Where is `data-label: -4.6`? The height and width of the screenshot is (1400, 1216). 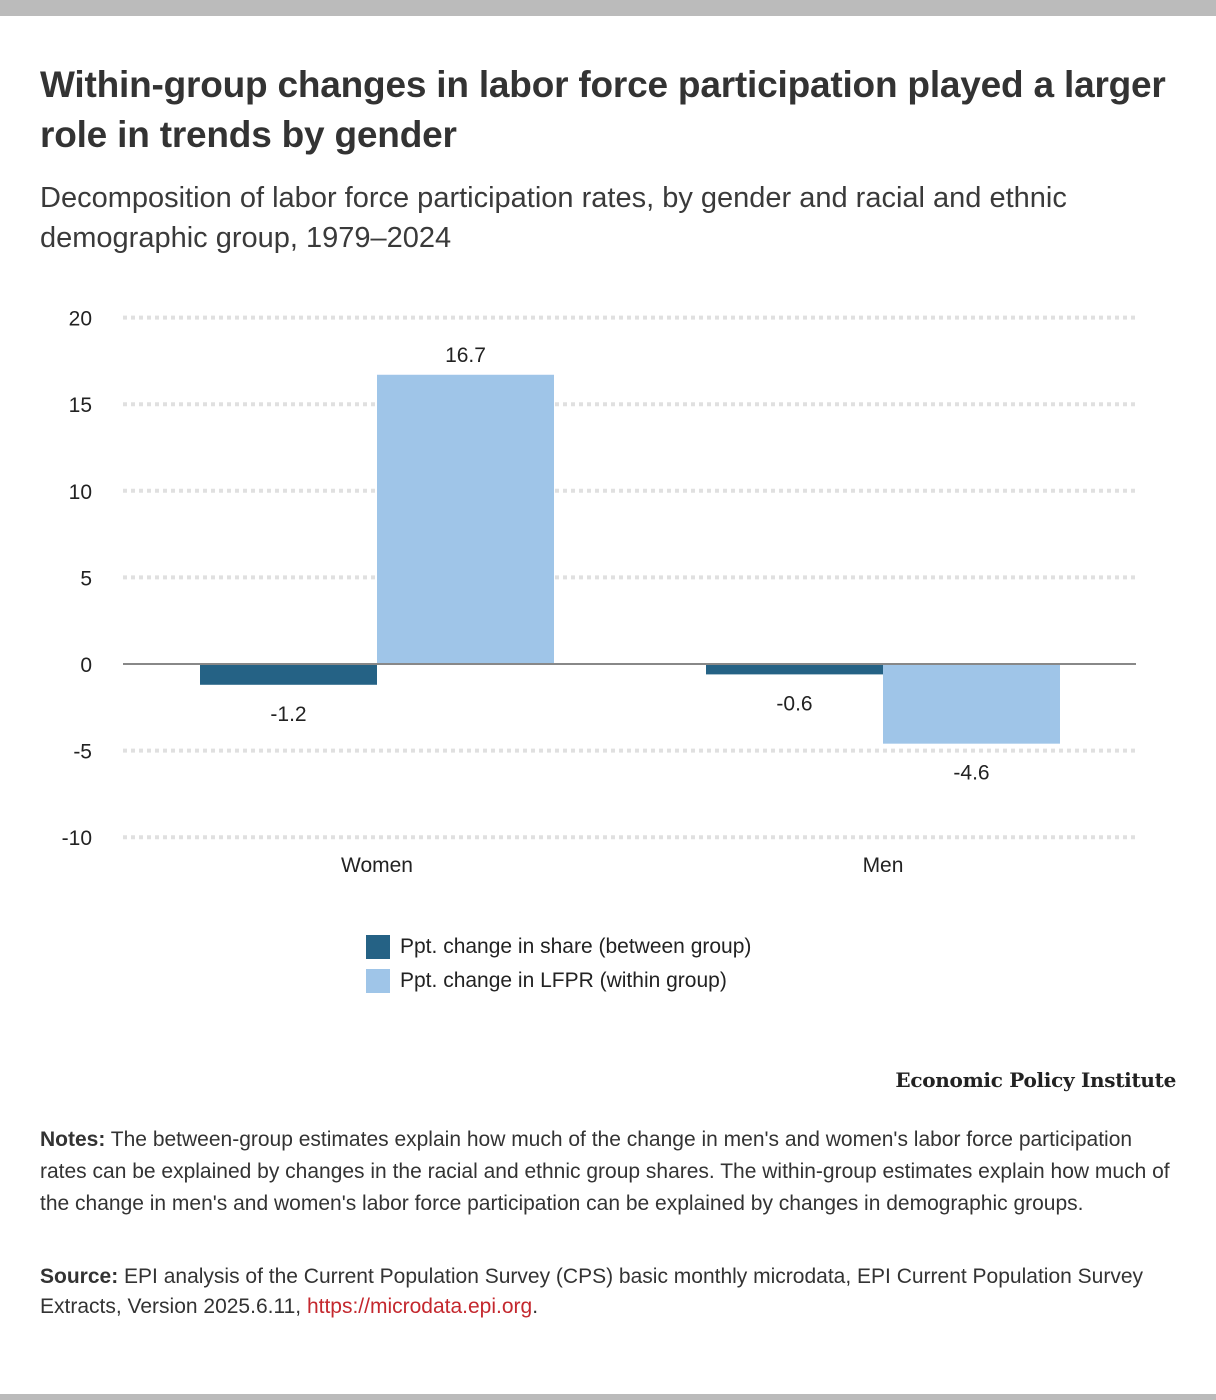
data-label: -4.6 is located at coordinates (971, 773).